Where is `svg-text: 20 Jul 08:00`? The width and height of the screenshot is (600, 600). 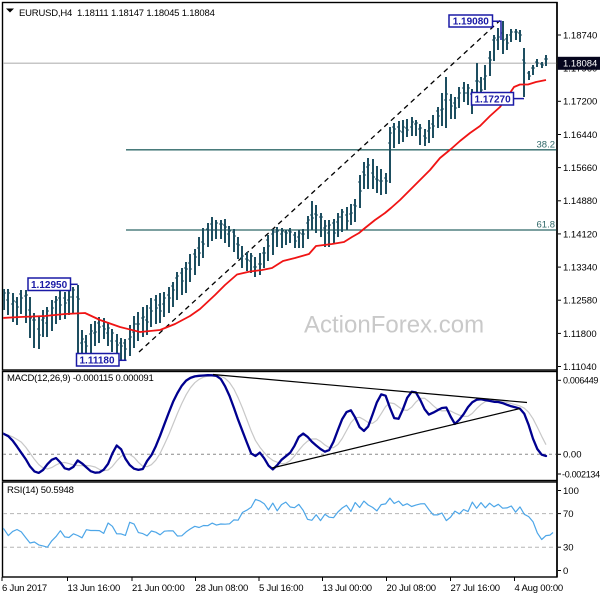 svg-text: 20 Jul 08:00 is located at coordinates (411, 588).